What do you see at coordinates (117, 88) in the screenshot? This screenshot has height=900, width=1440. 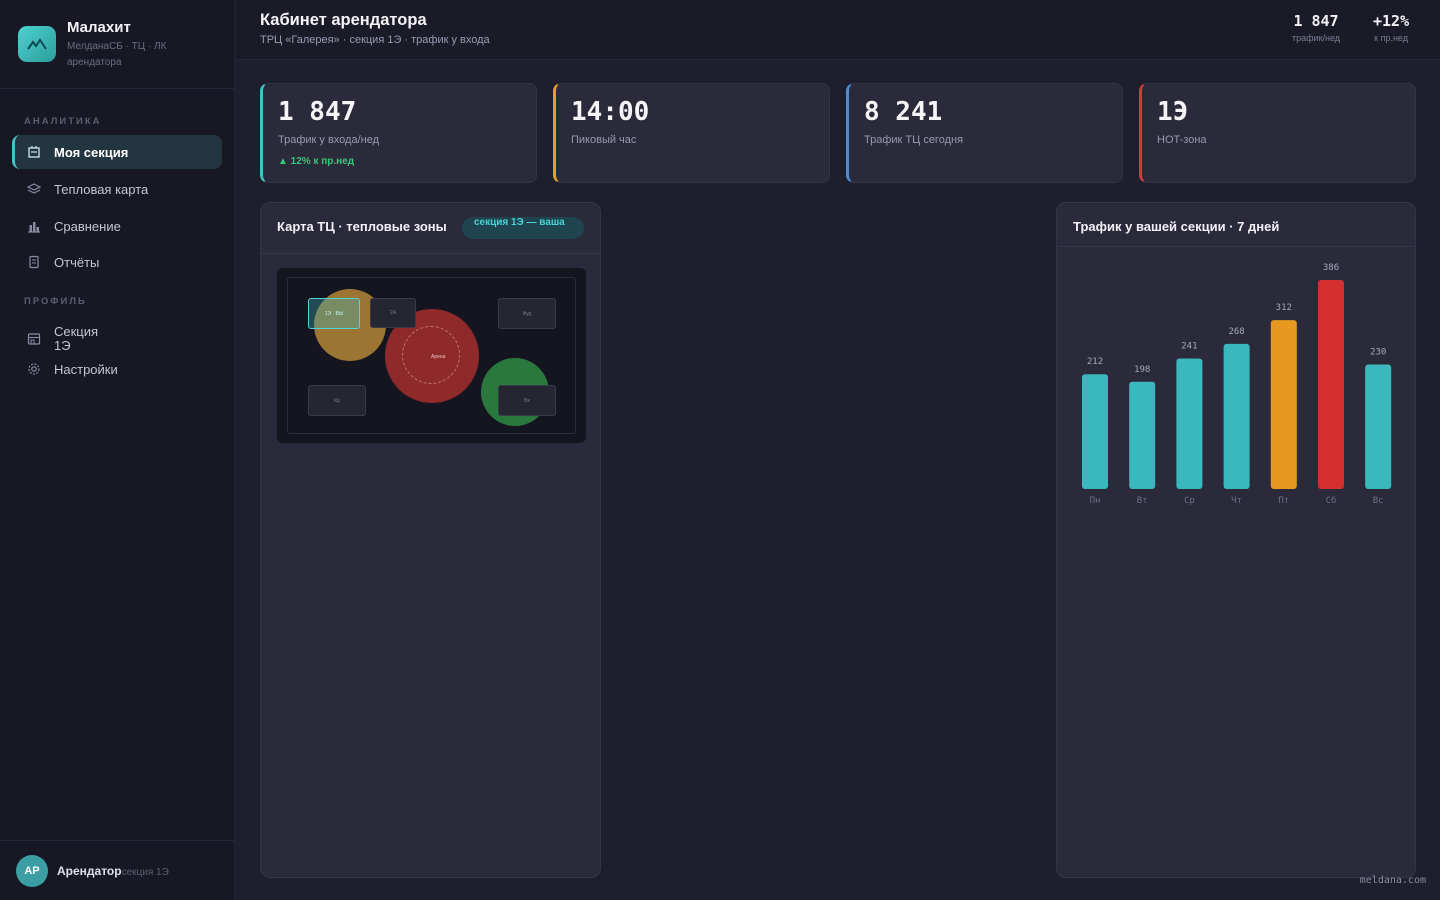 I see `sidebar-divider` at bounding box center [117, 88].